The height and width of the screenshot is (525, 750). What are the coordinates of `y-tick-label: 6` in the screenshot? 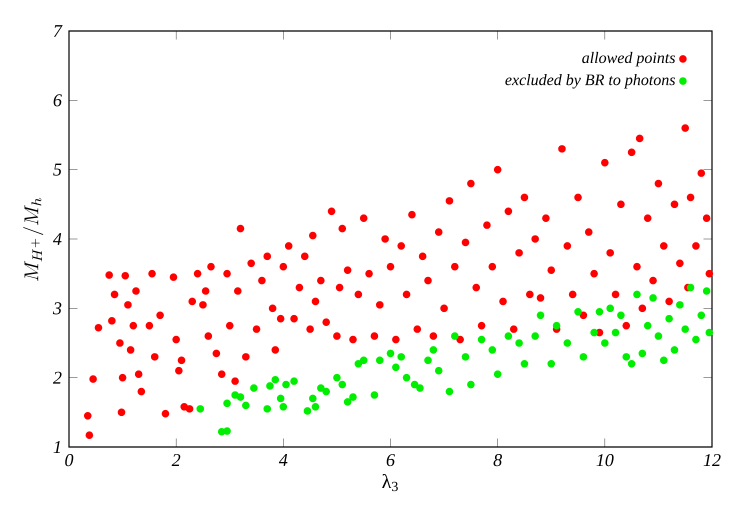 It's located at (58, 100).